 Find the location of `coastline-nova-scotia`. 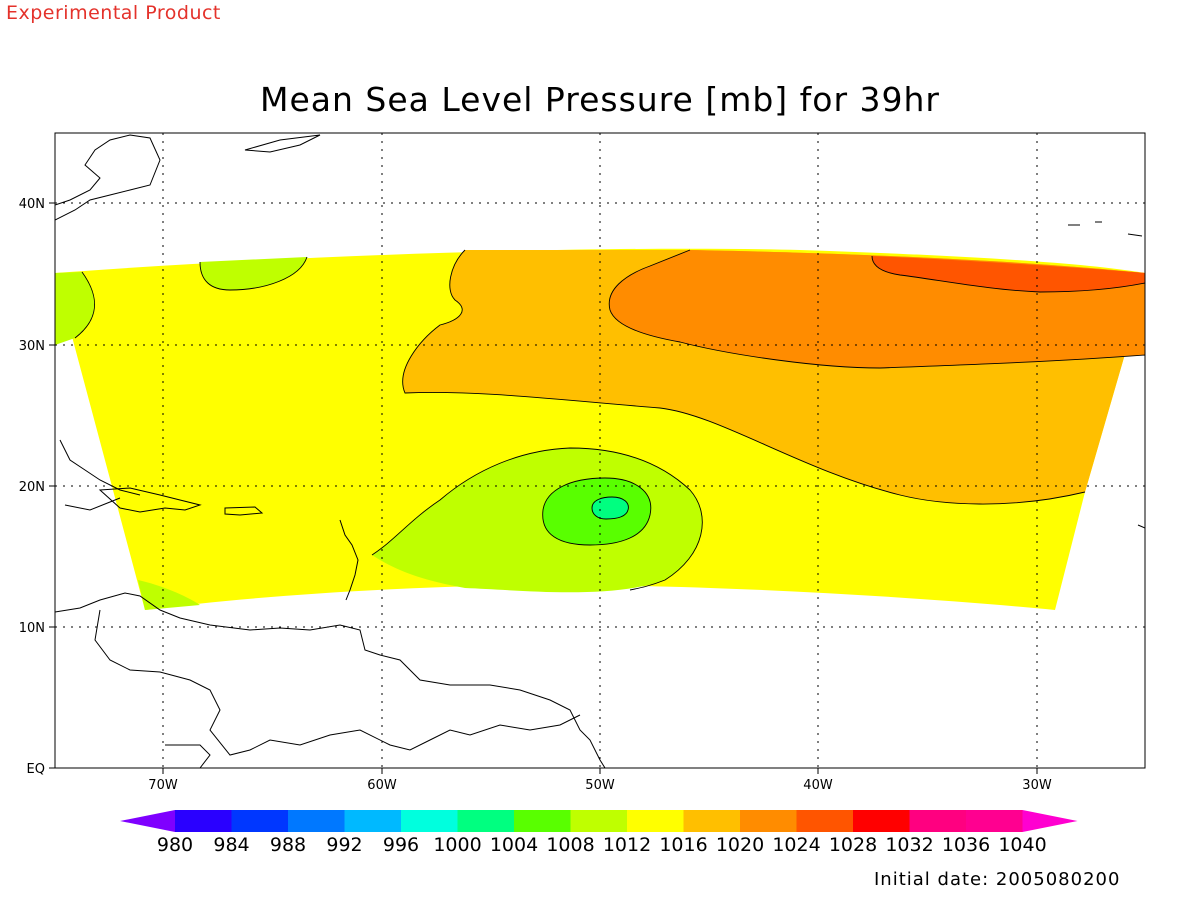

coastline-nova-scotia is located at coordinates (282, 143).